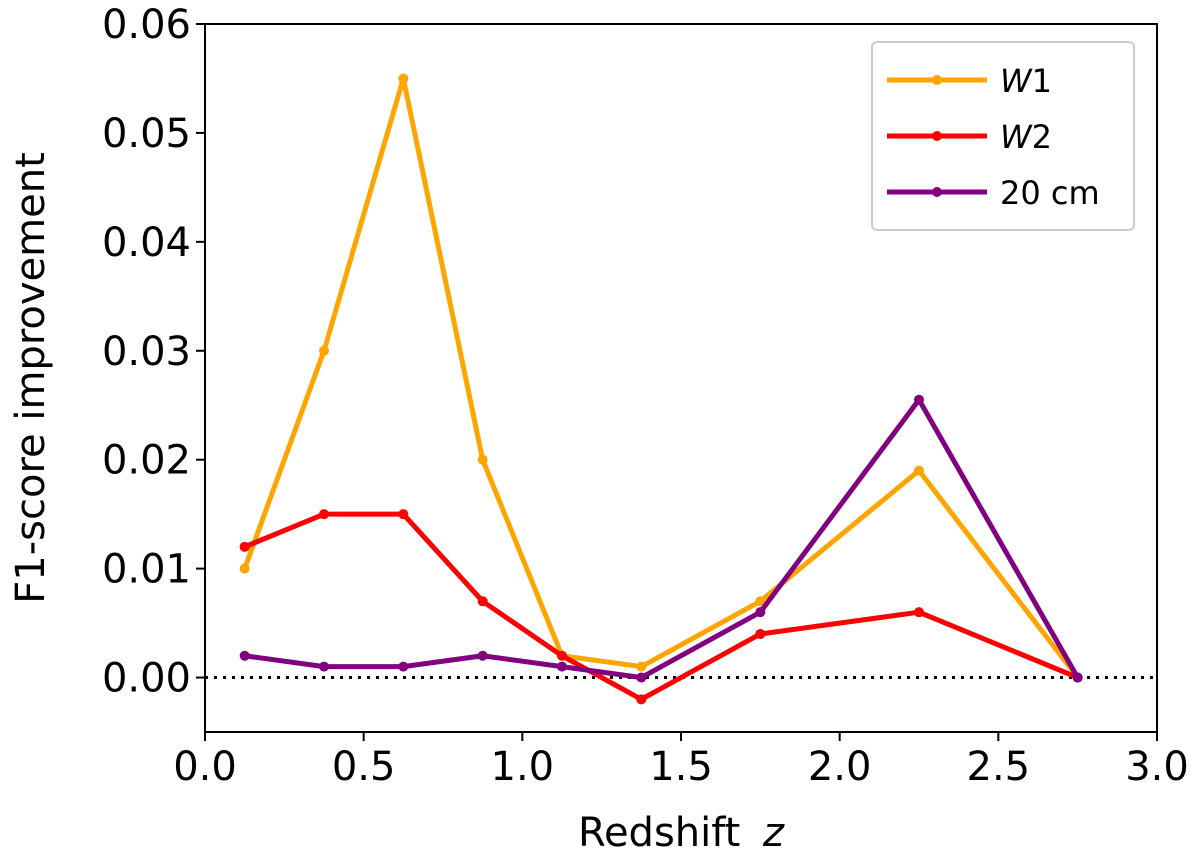  What do you see at coordinates (364, 767) in the screenshot?
I see `x-tick-label: 0.5` at bounding box center [364, 767].